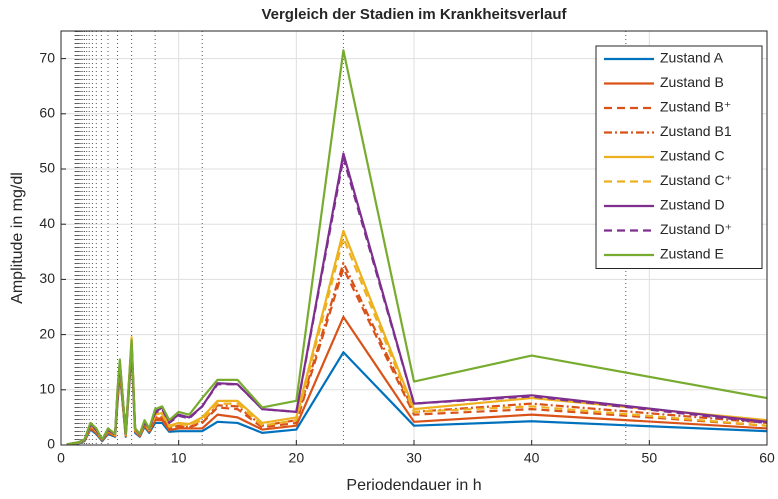 The height and width of the screenshot is (499, 778). What do you see at coordinates (47, 168) in the screenshot?
I see `y-tick-label: 50` at bounding box center [47, 168].